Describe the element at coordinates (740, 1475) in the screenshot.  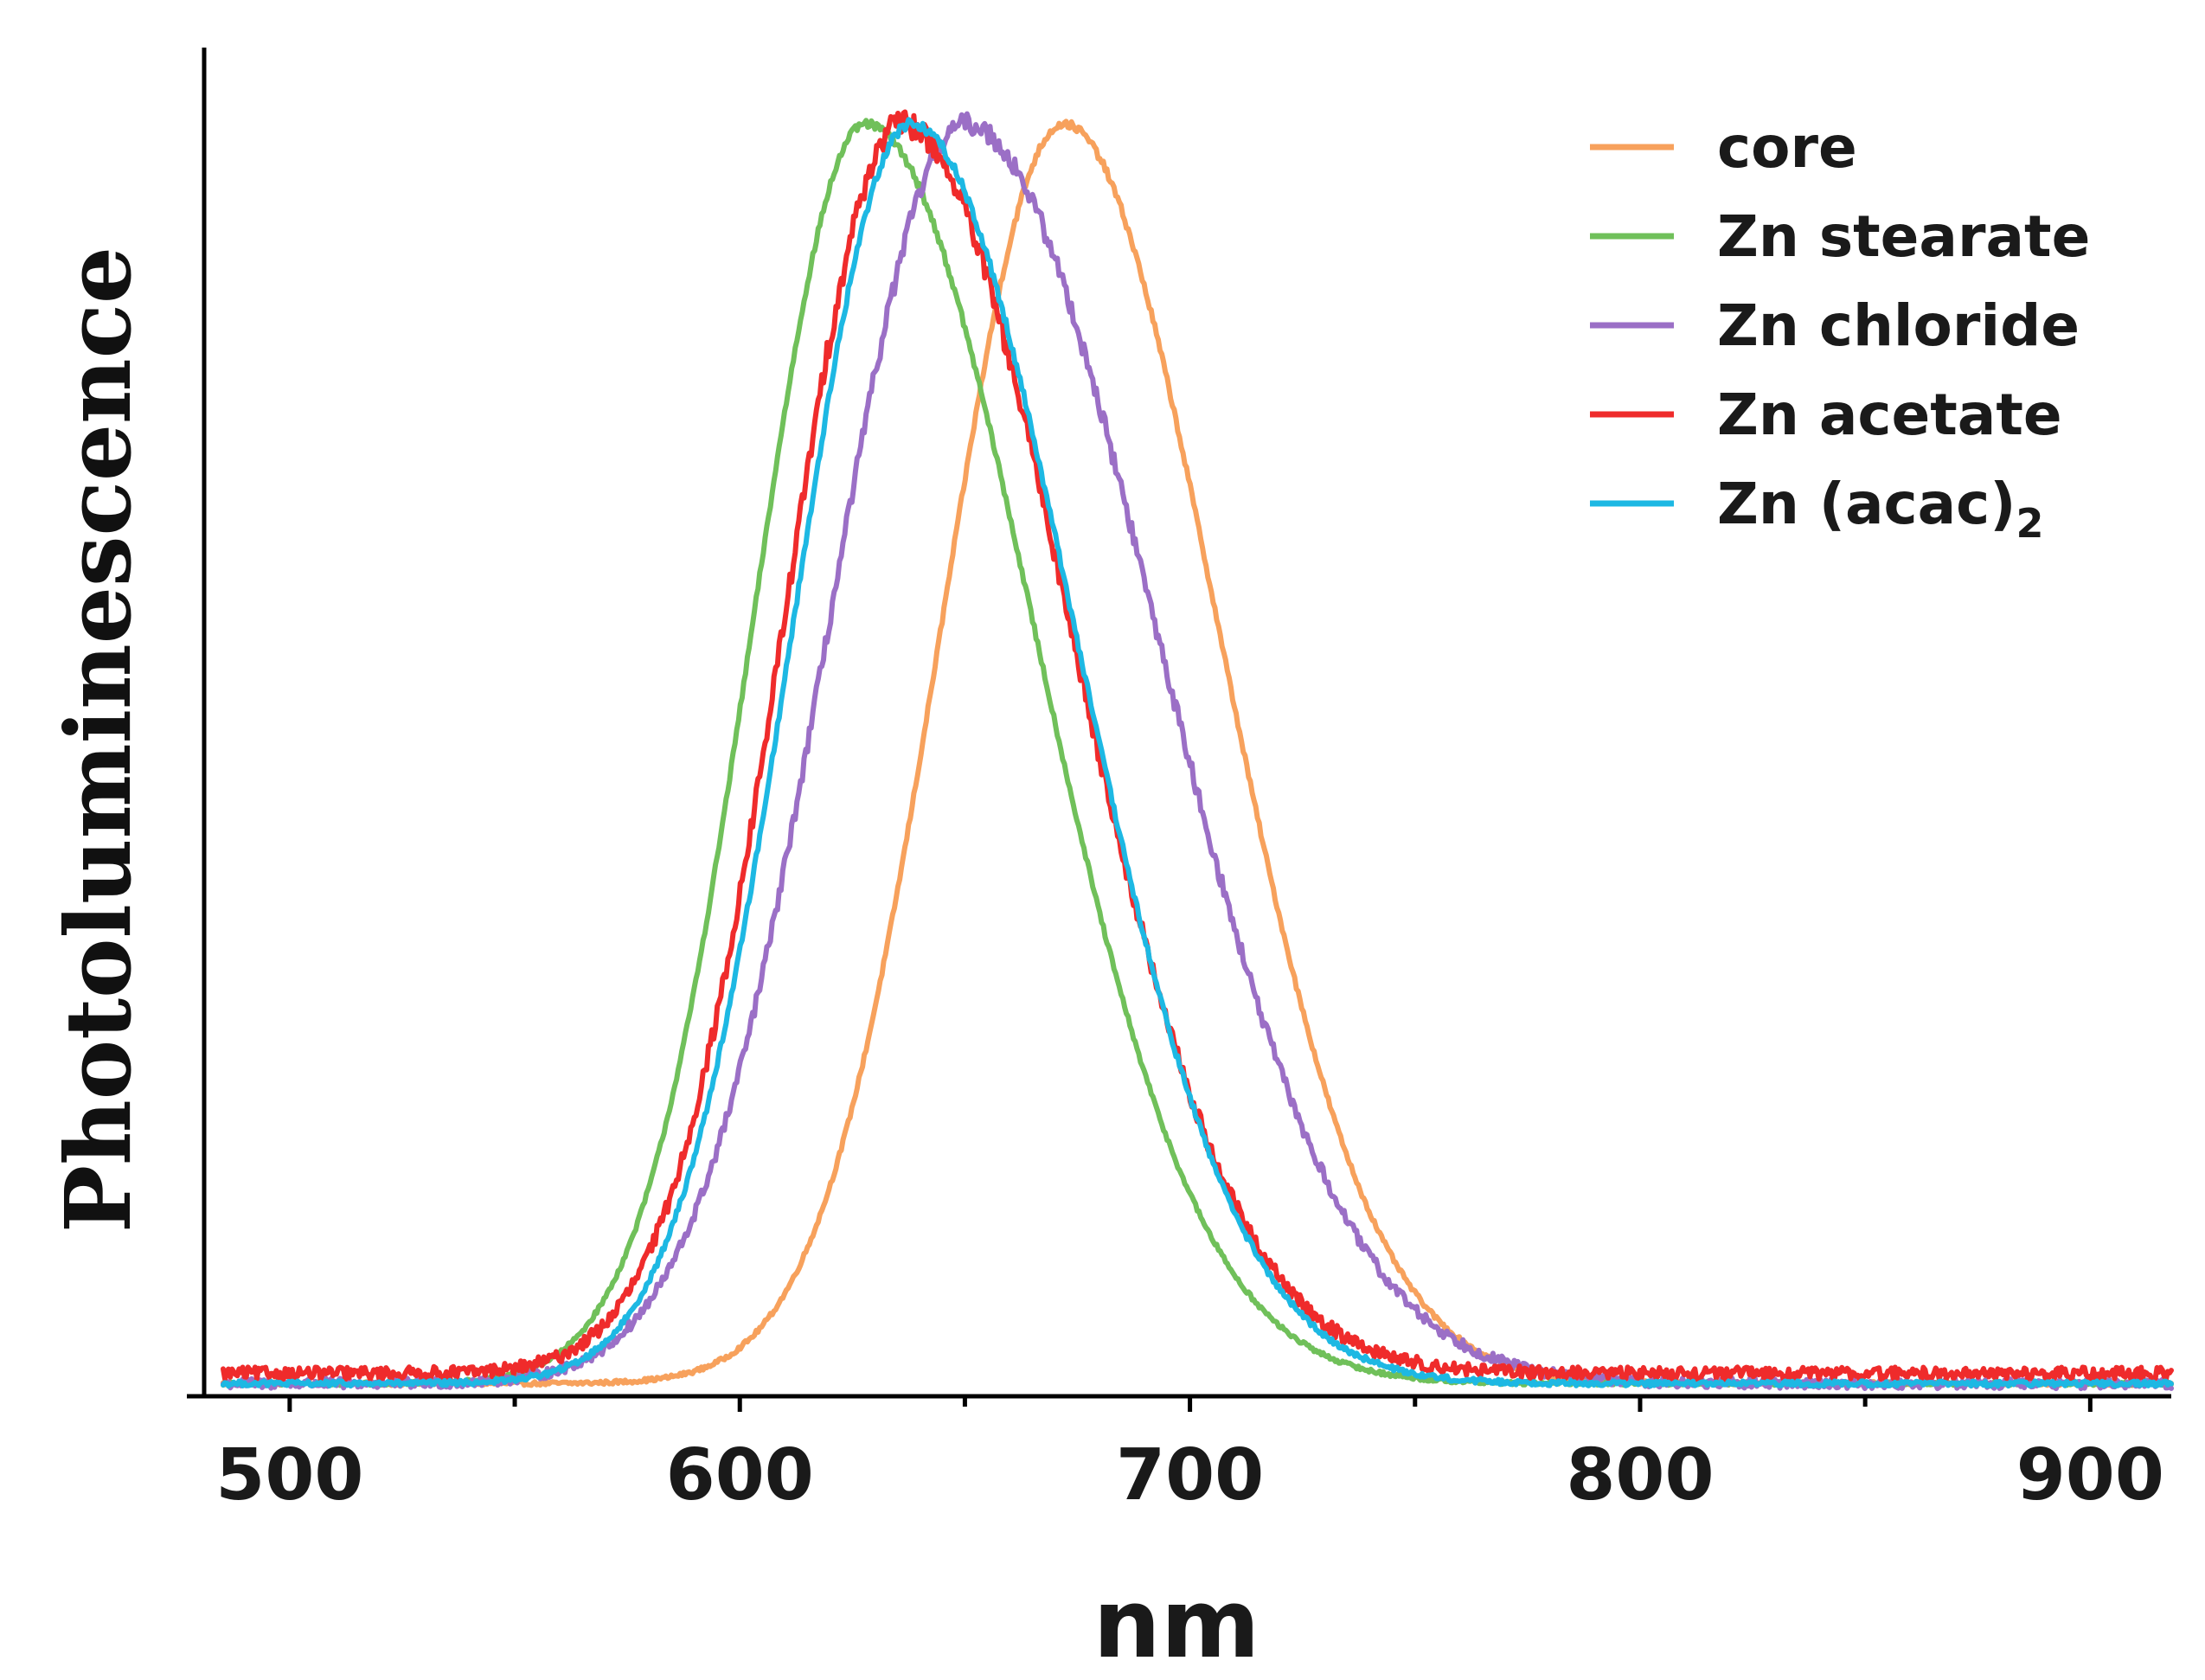
I see `x-tick-label: 600` at that location.